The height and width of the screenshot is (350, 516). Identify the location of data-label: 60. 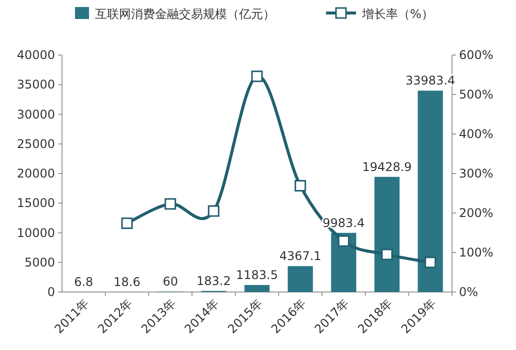
(170, 281).